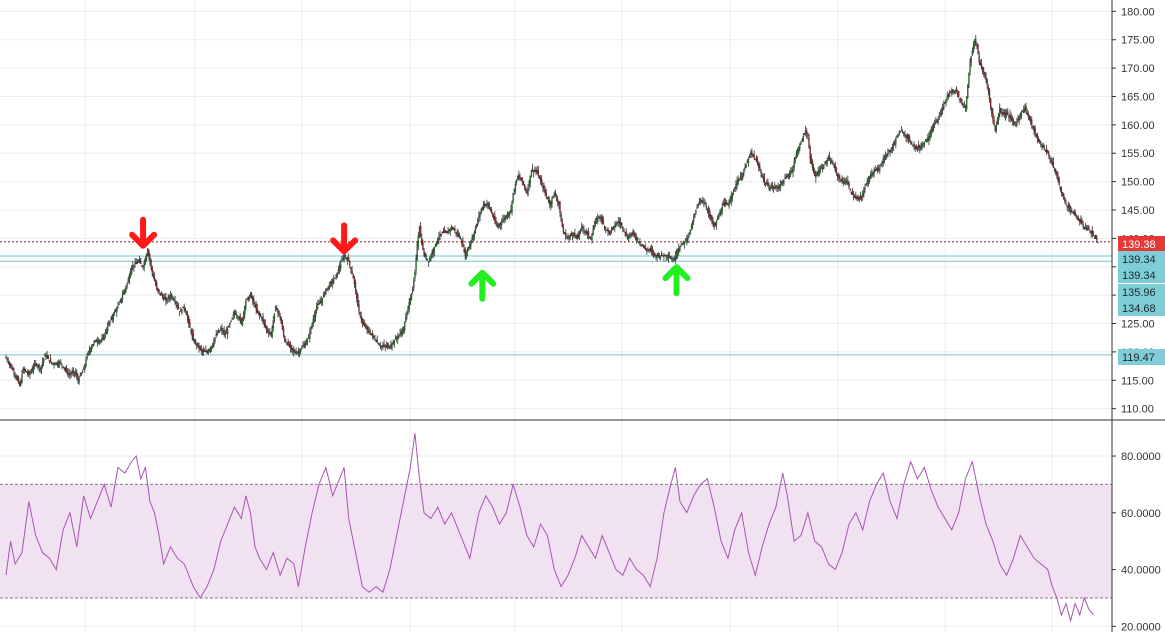 The height and width of the screenshot is (632, 1165). What do you see at coordinates (143, 232) in the screenshot?
I see `sell-arrow-icon` at bounding box center [143, 232].